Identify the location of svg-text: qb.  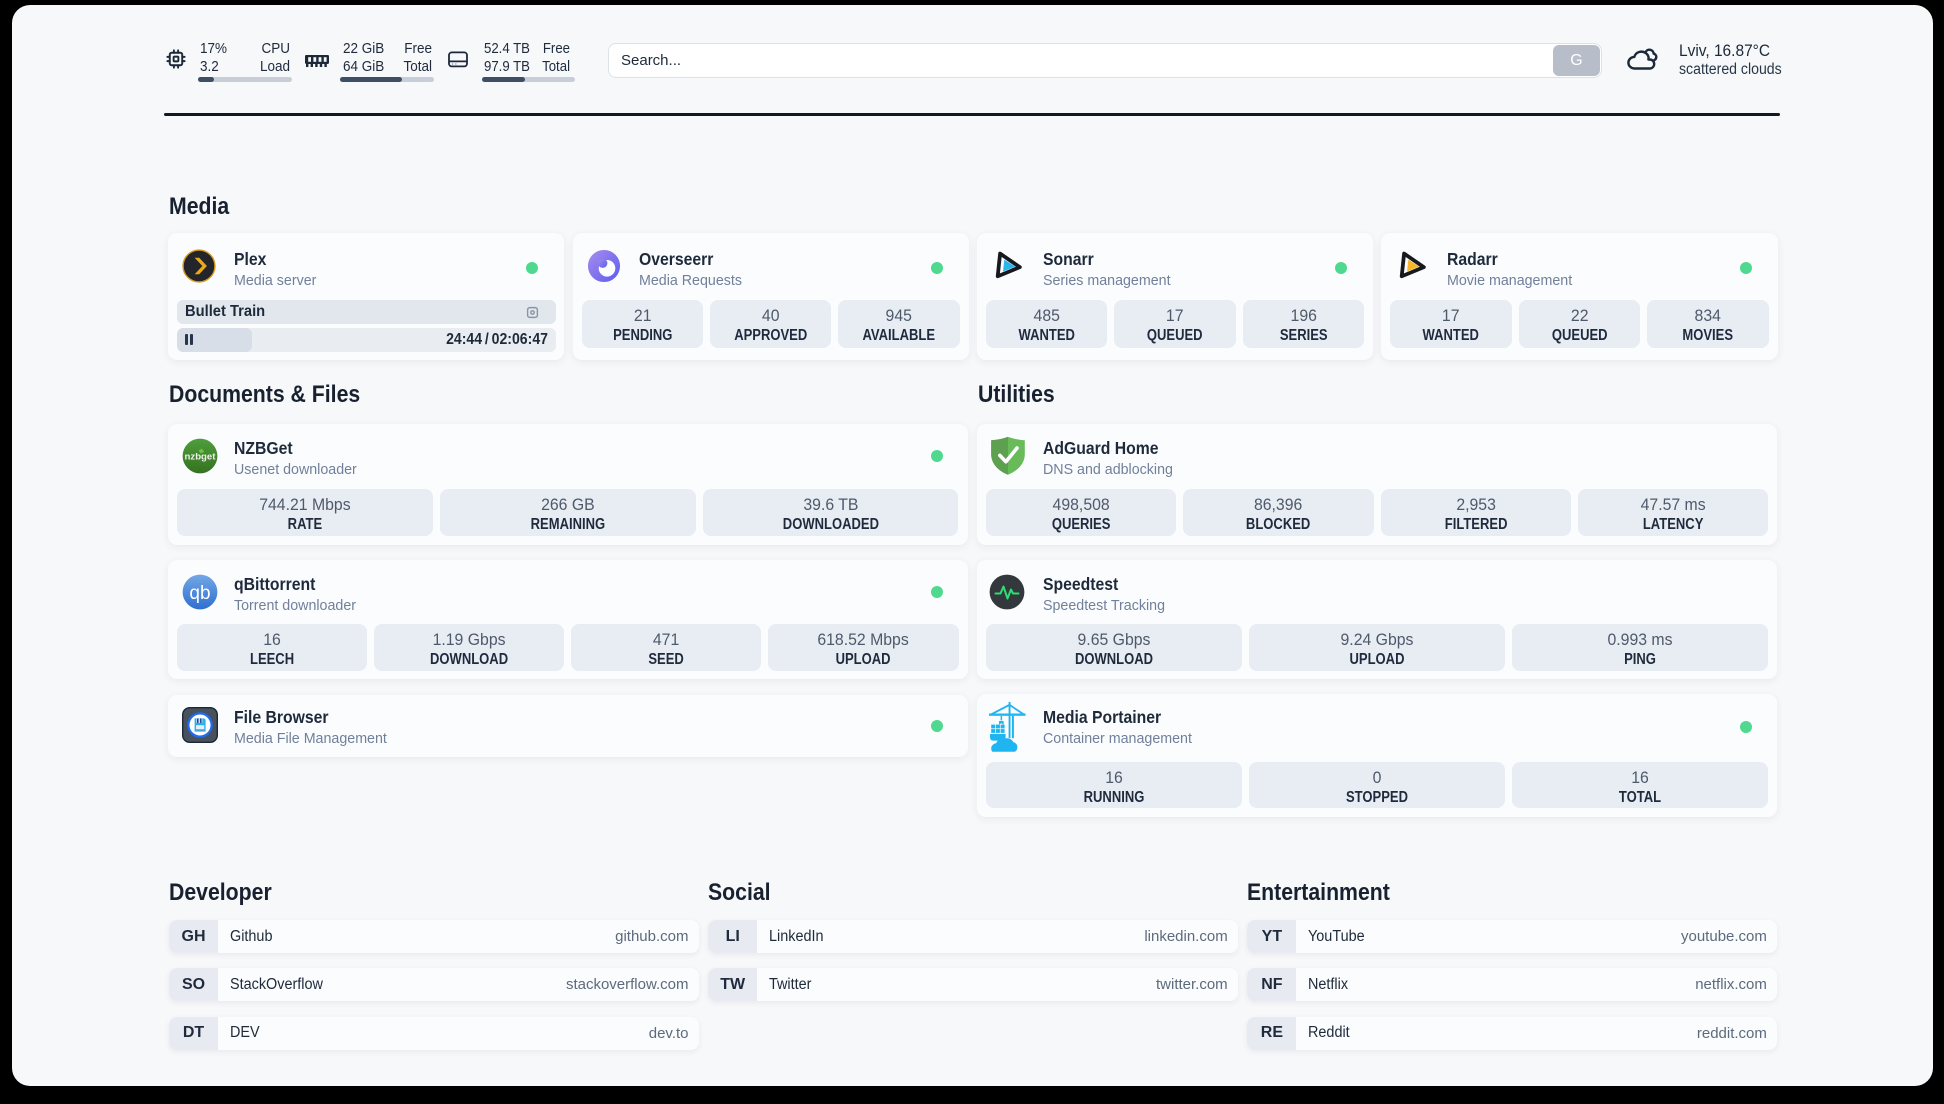
(199, 593).